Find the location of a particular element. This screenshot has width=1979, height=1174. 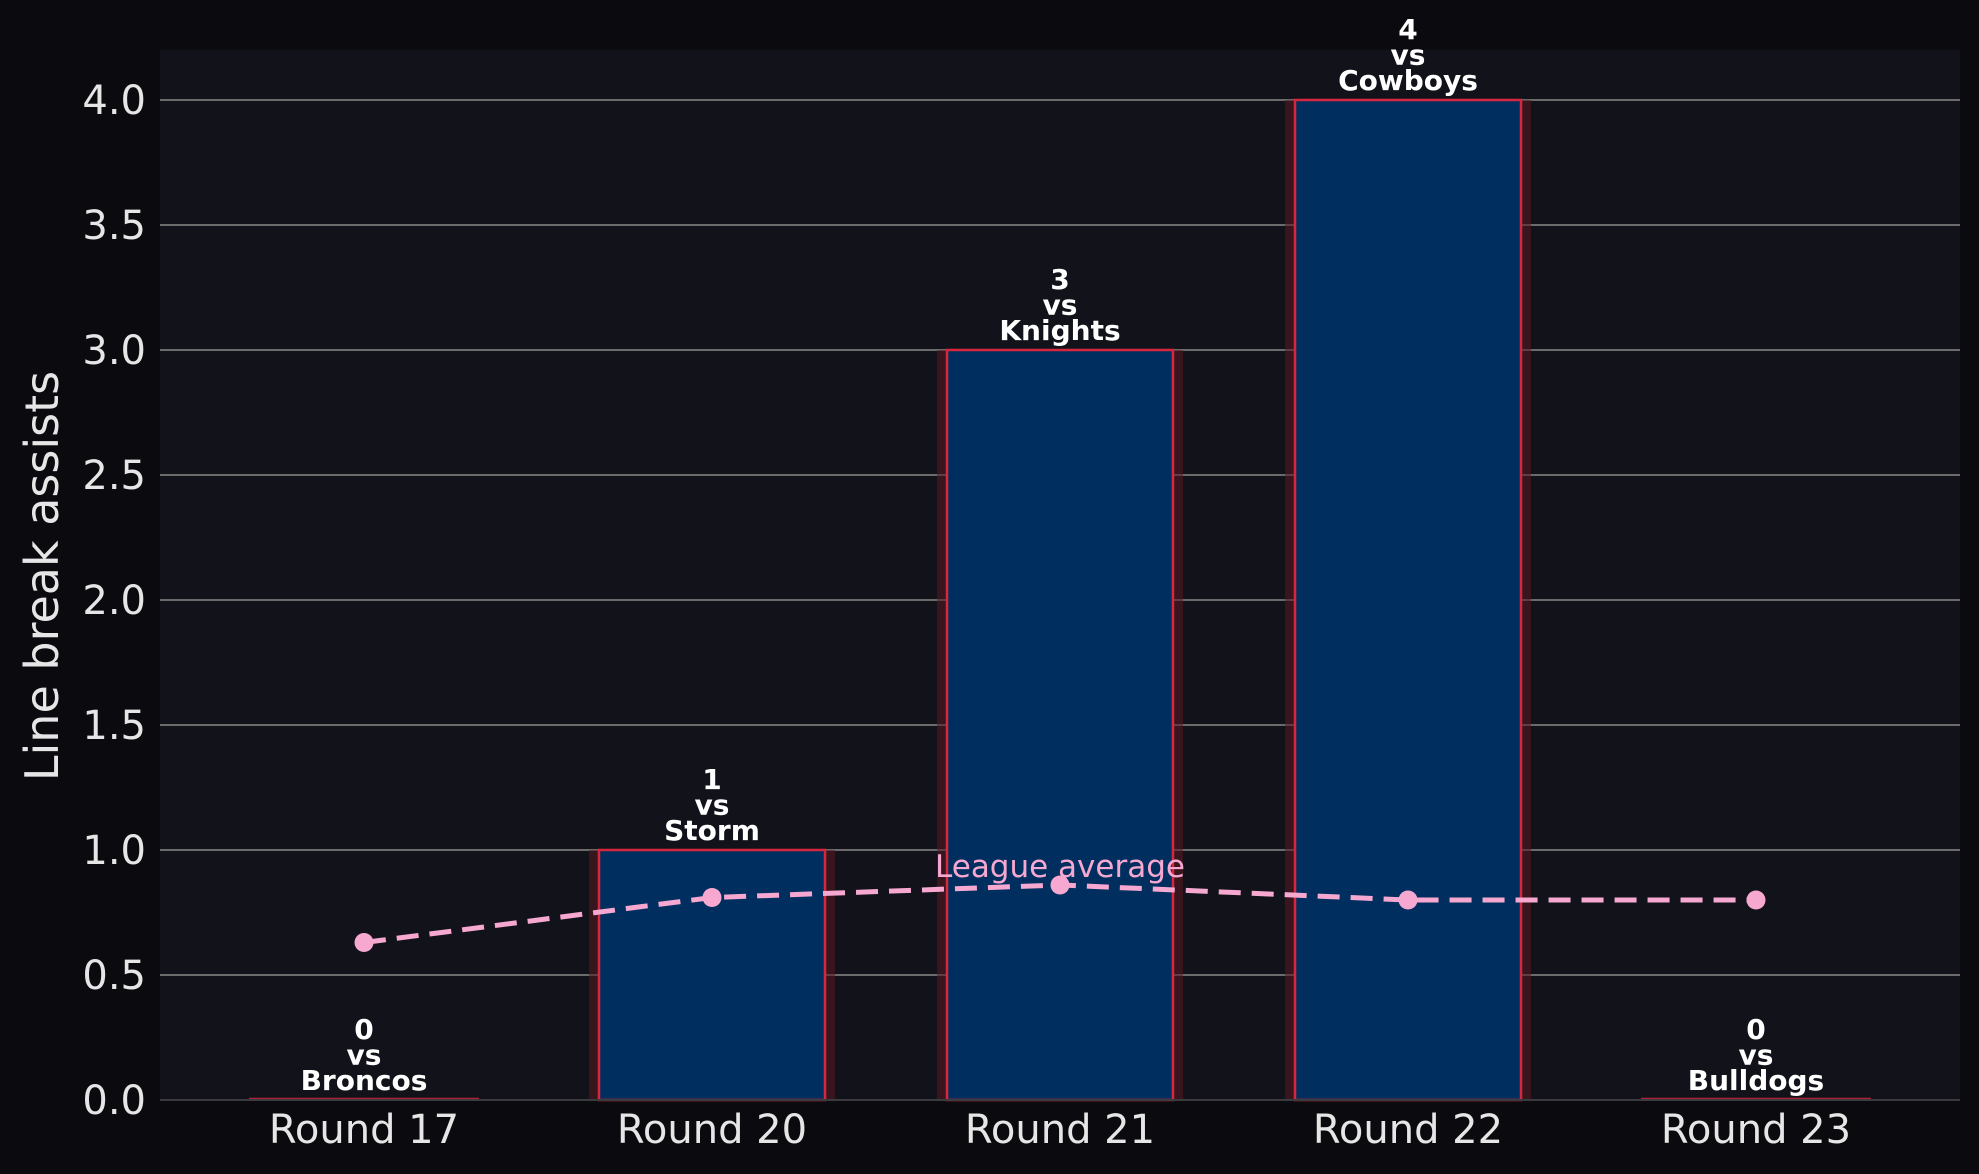

x-tick-label: Round 20 is located at coordinates (712, 1130).